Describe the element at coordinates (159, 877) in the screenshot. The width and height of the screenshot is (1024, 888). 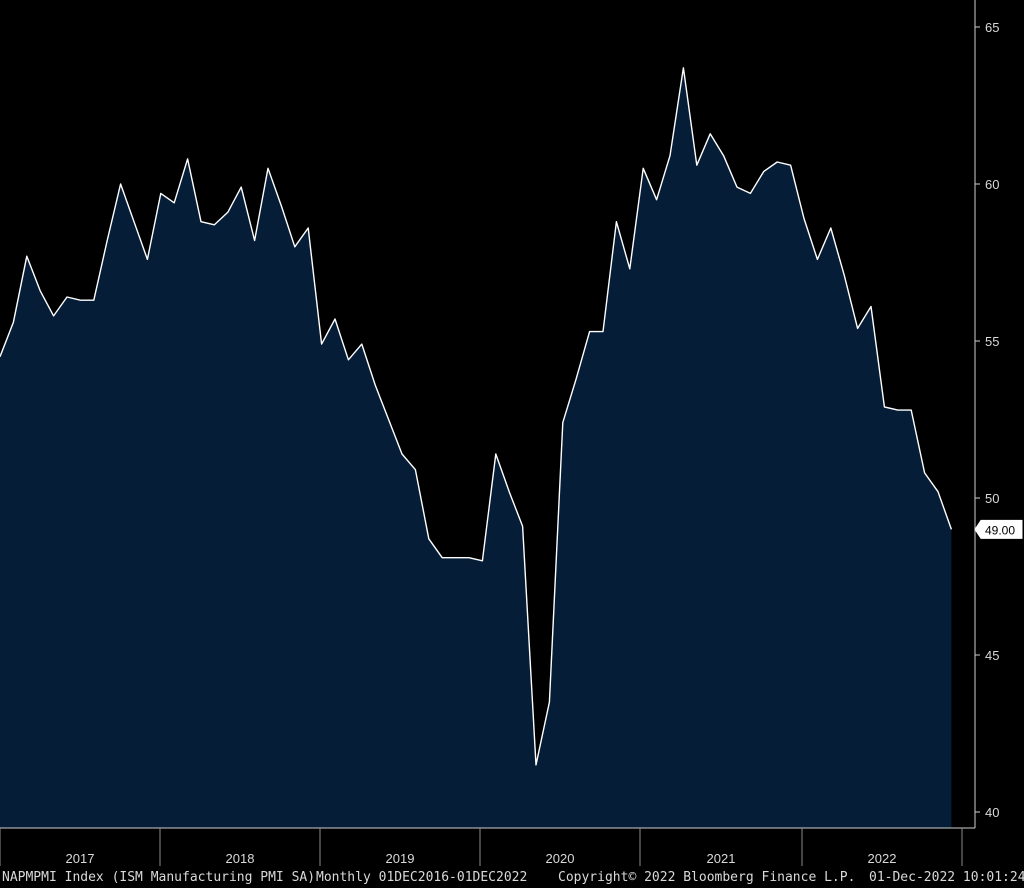
I see `series-description: NAPMPMI Index (ISM Manufacturing PMI SA)` at that location.